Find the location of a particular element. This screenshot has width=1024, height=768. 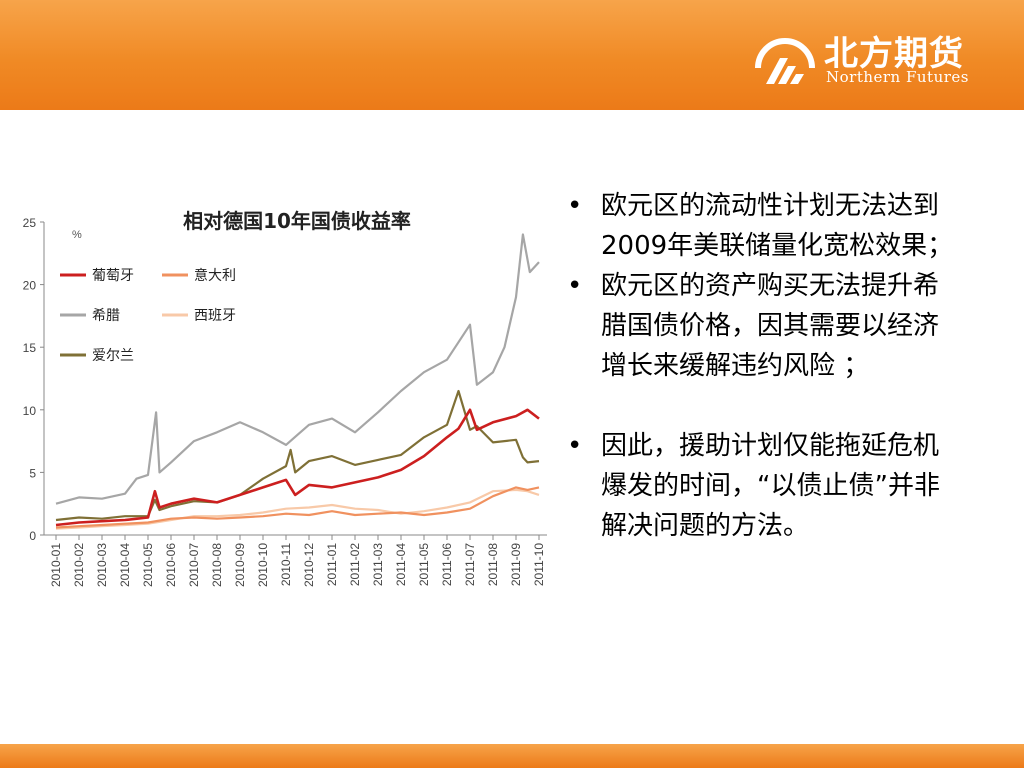

header-bar: 北方期货 Northern Futures is located at coordinates (512, 55).